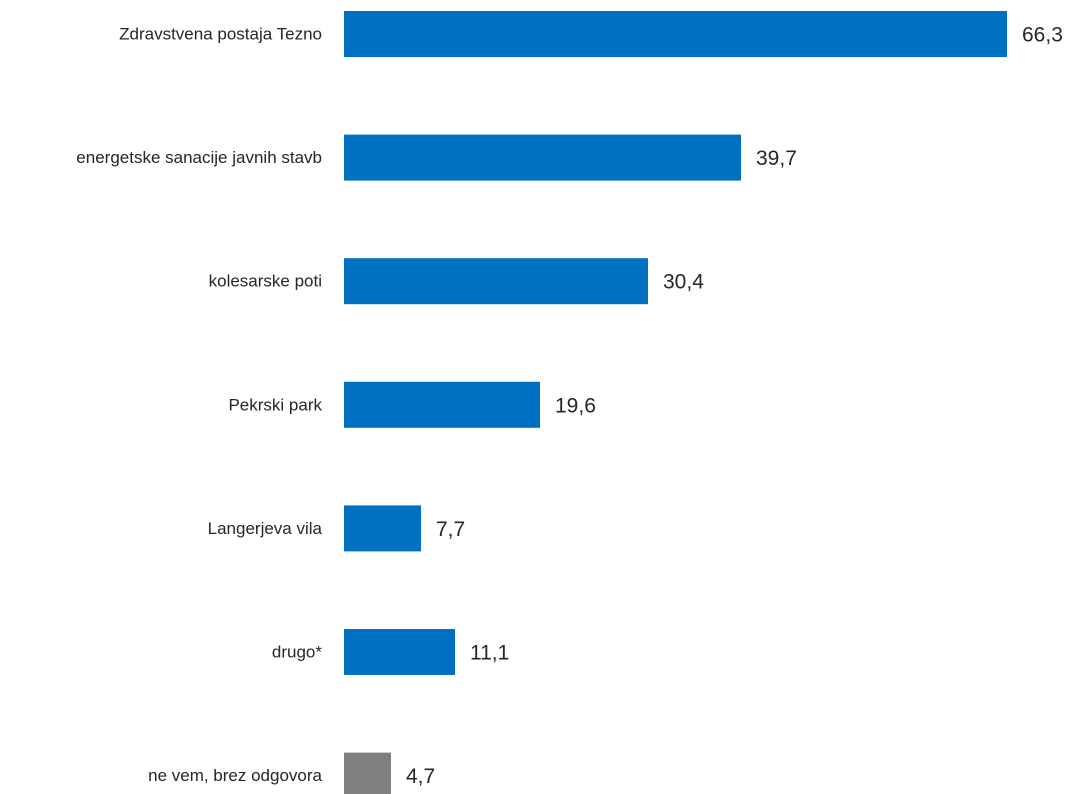  Describe the element at coordinates (776, 158) in the screenshot. I see `value-label-1: 39,7` at that location.